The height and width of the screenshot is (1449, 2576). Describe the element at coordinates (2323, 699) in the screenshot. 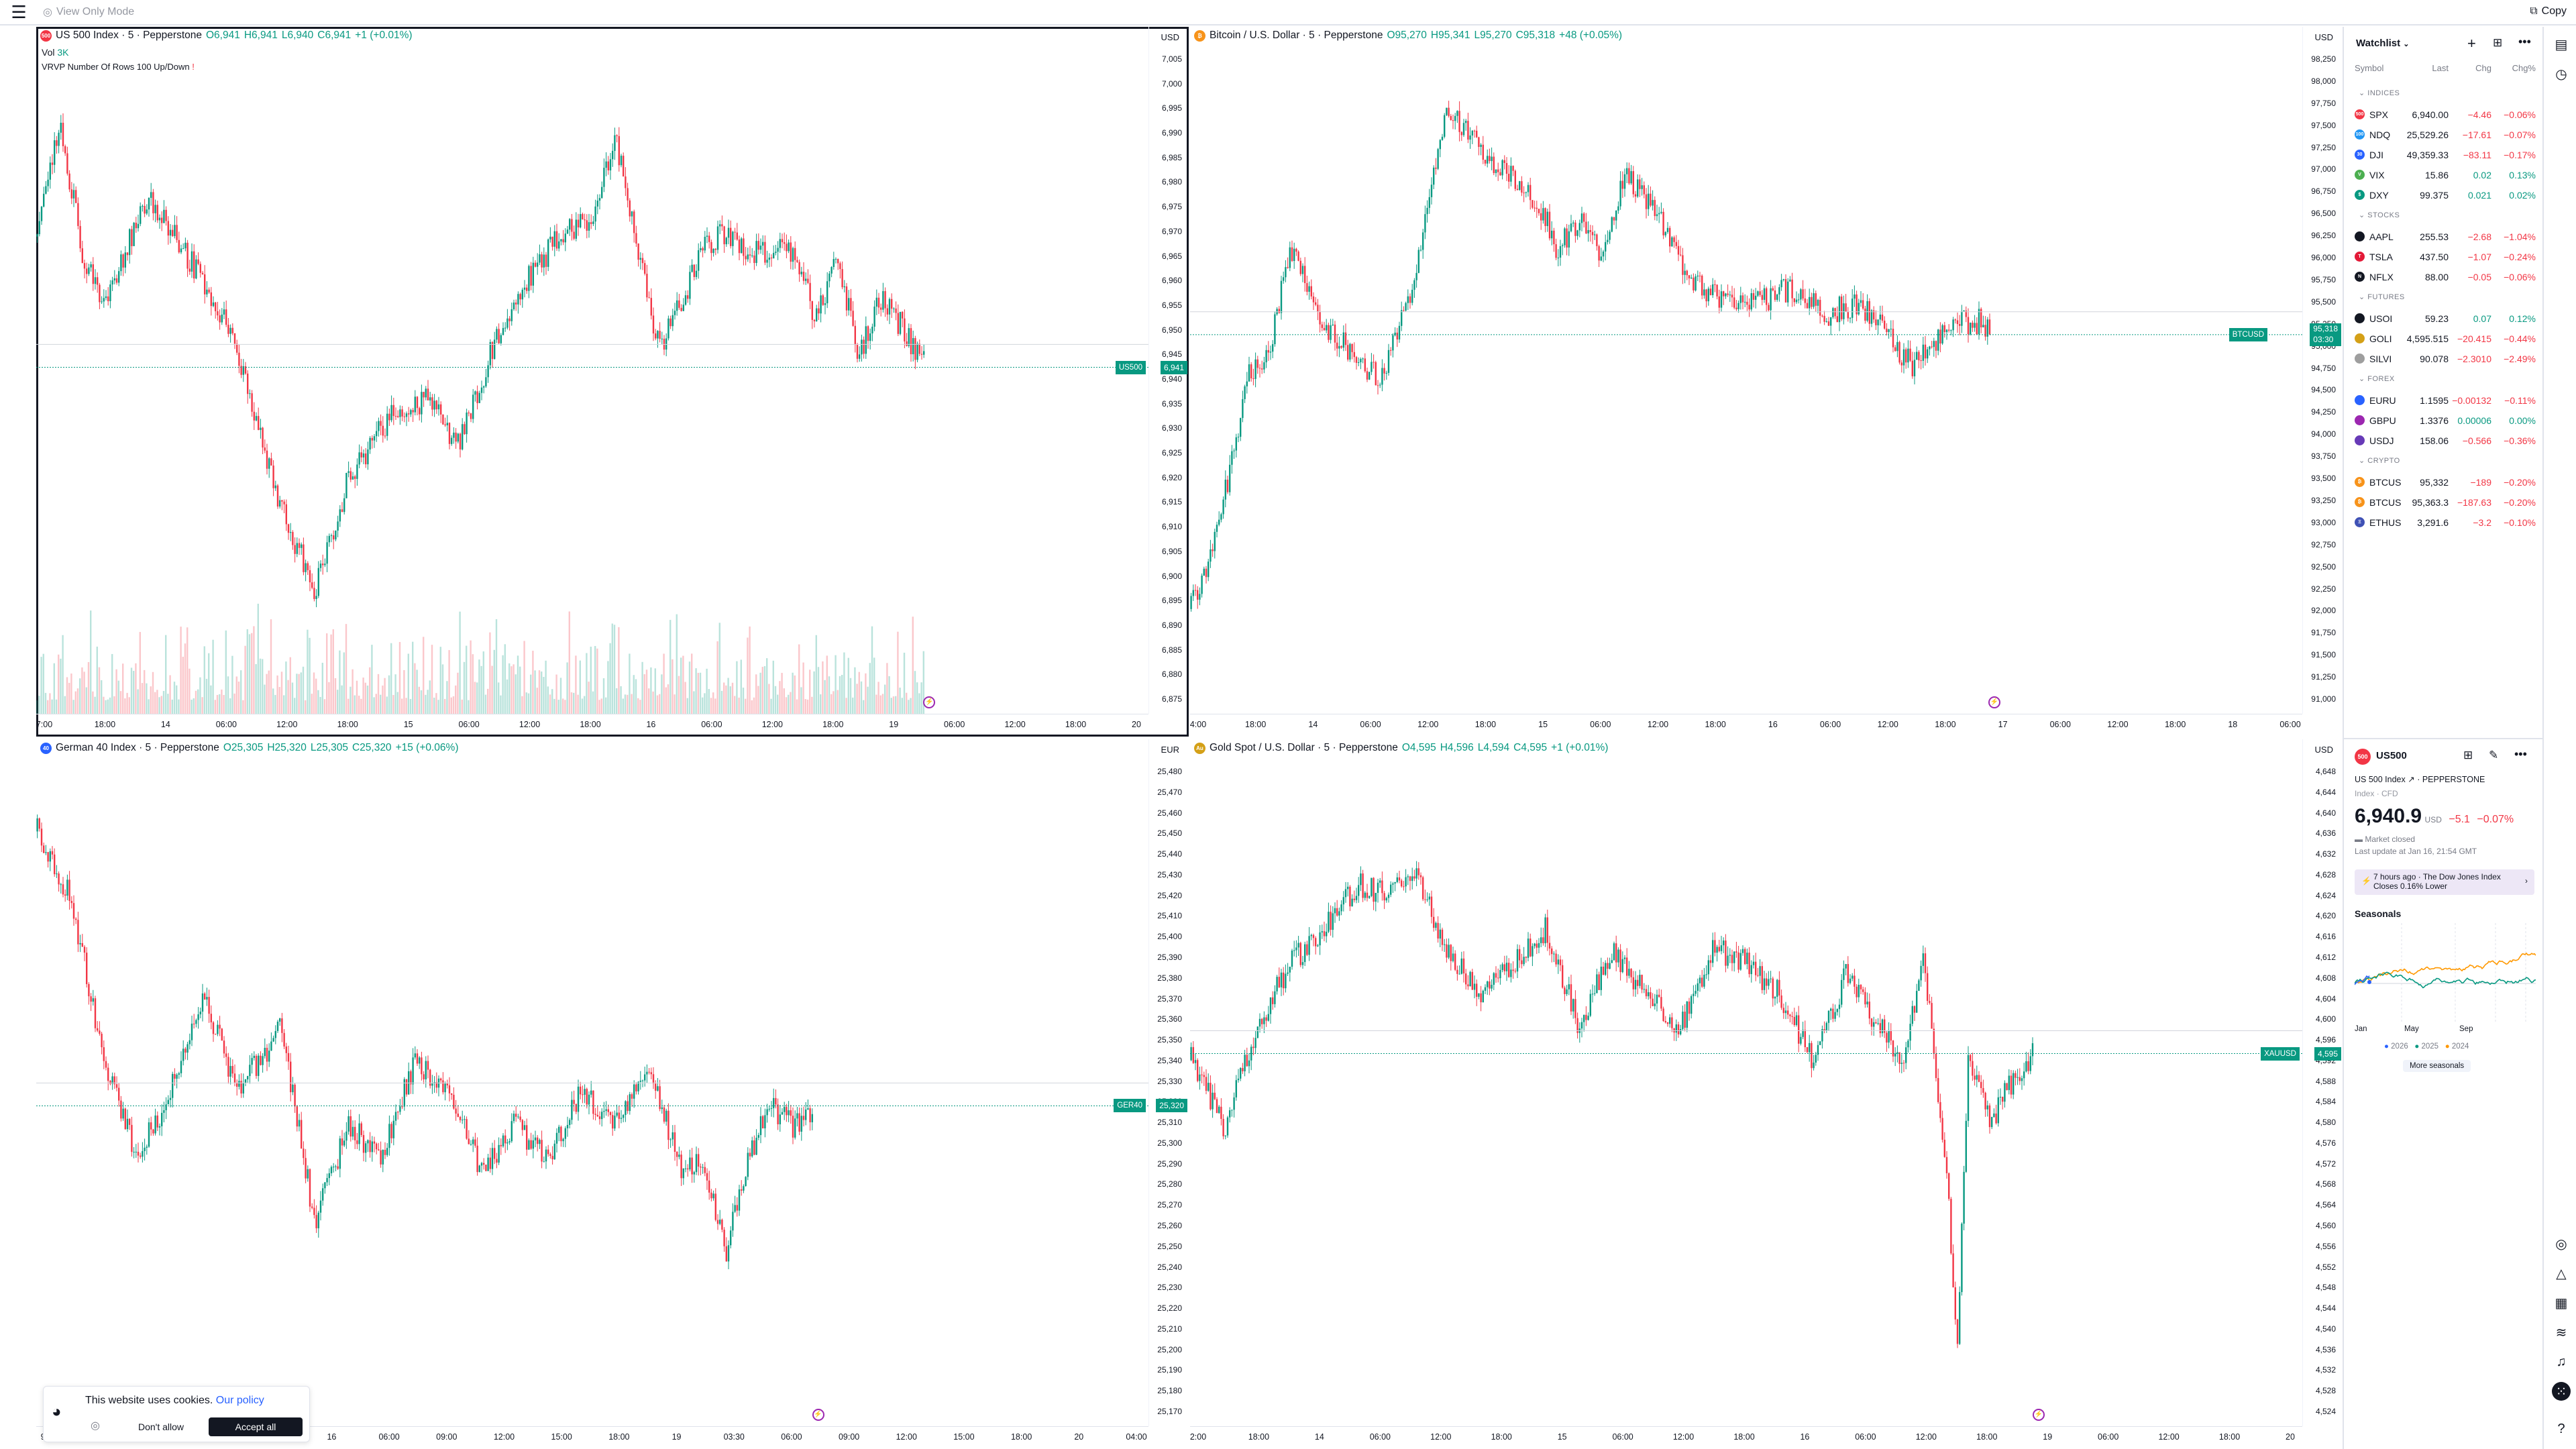

I see `price-tick: 91,000` at that location.